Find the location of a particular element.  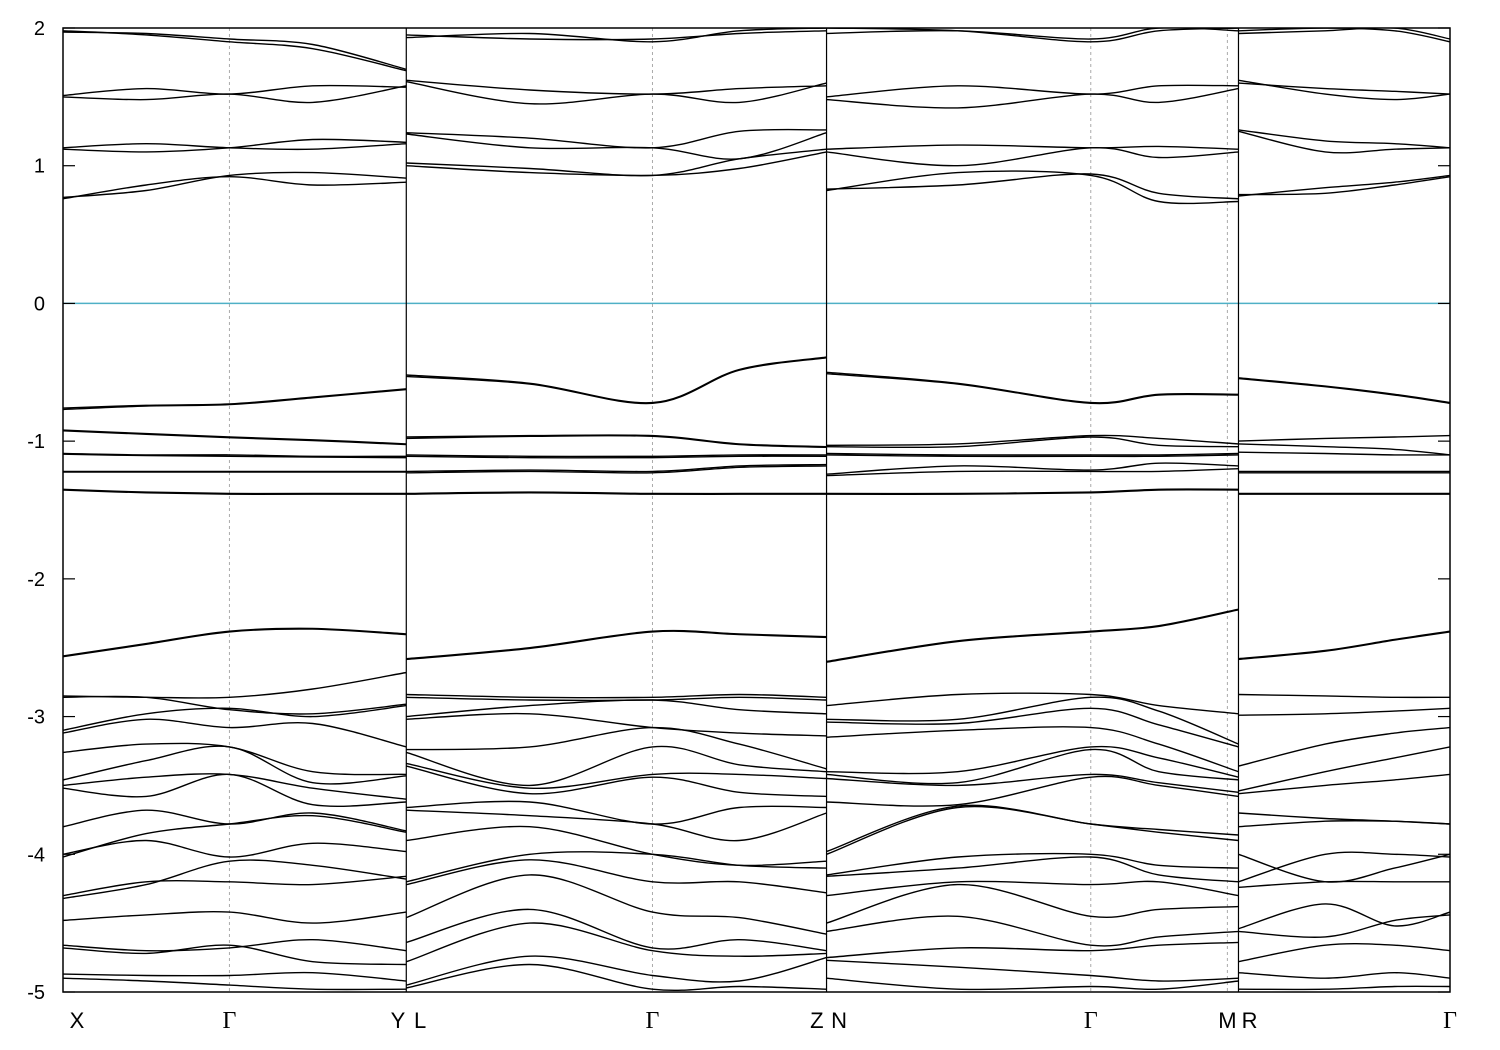

band-line-s3-b30 is located at coordinates (1344, 926).